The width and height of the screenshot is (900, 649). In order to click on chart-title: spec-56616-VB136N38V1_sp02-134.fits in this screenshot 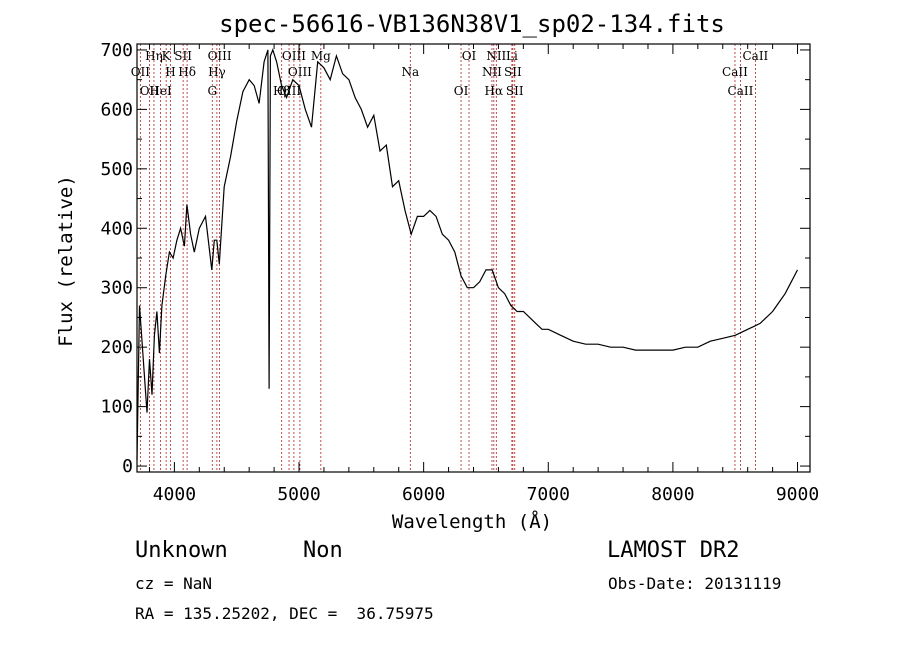, I will do `click(472, 24)`.